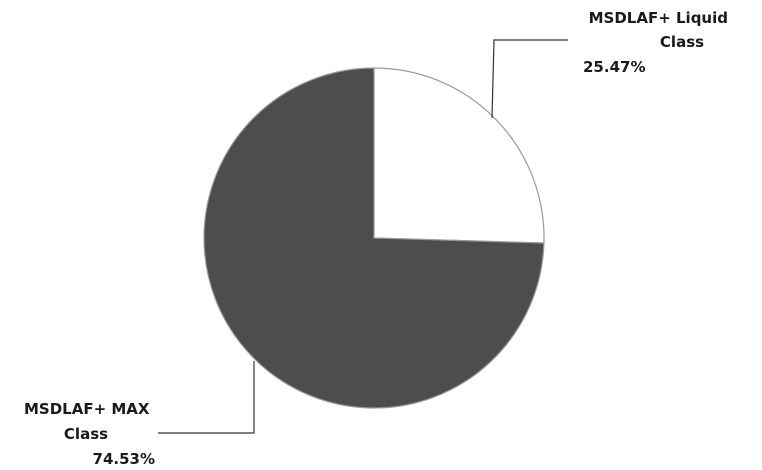 This screenshot has width=762, height=470. I want to click on label-max-class-percent: 74.53%, so click(124, 459).